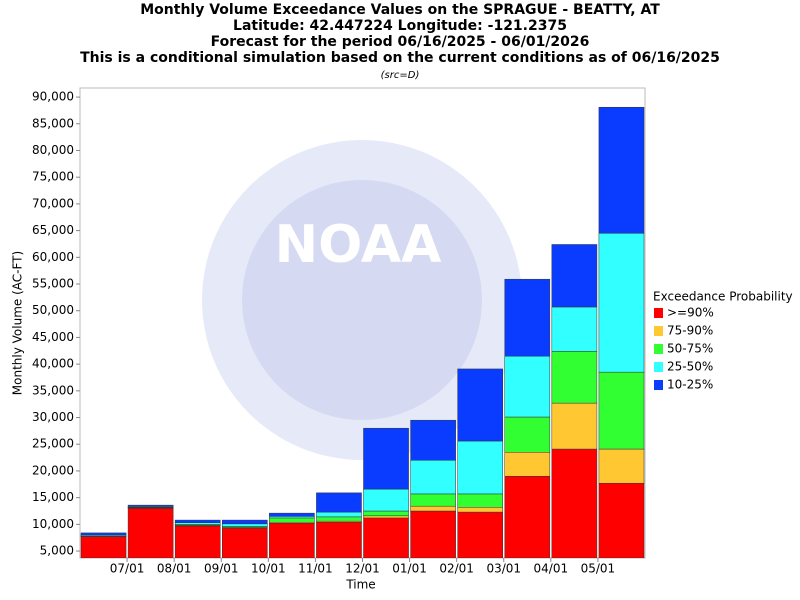 Image resolution: width=800 pixels, height=600 pixels. What do you see at coordinates (53, 444) in the screenshot?
I see `y-tick-label: 25,000` at bounding box center [53, 444].